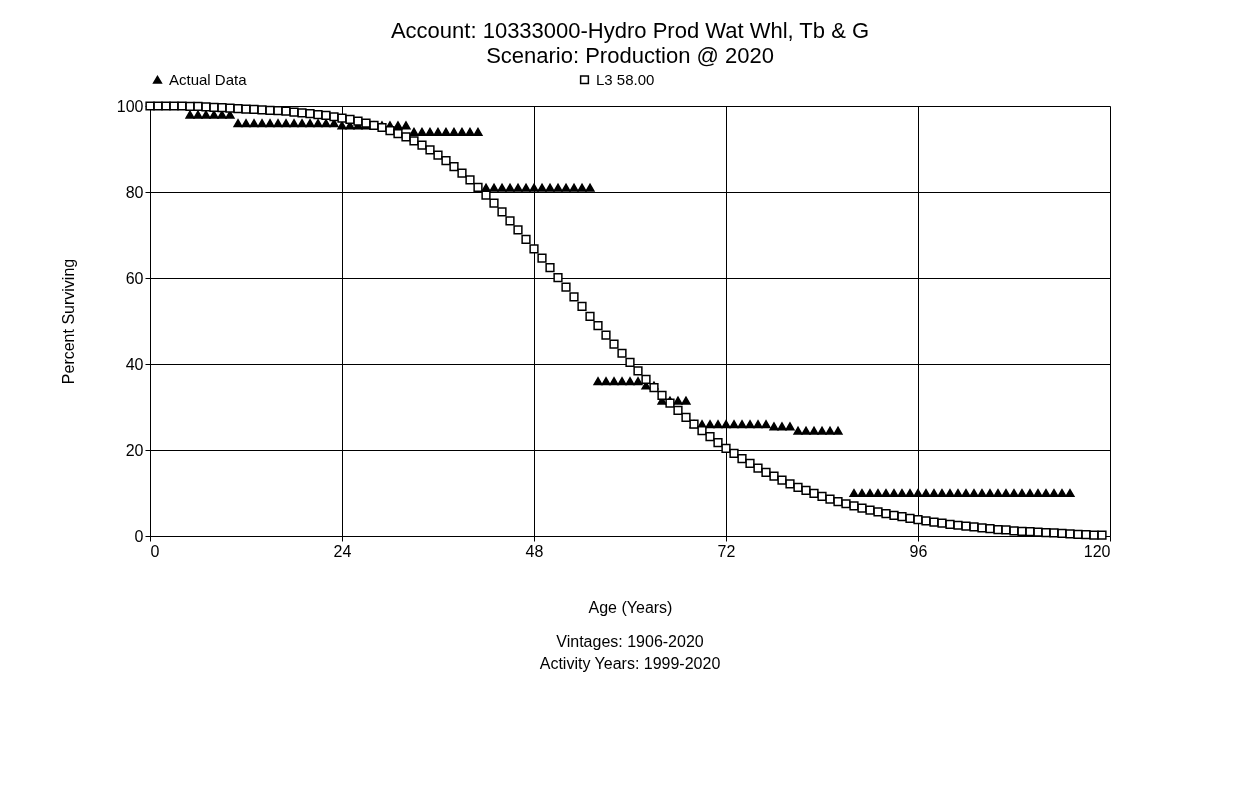 The height and width of the screenshot is (802, 1255). I want to click on text: Vintages: 1906-2020, so click(630, 641).